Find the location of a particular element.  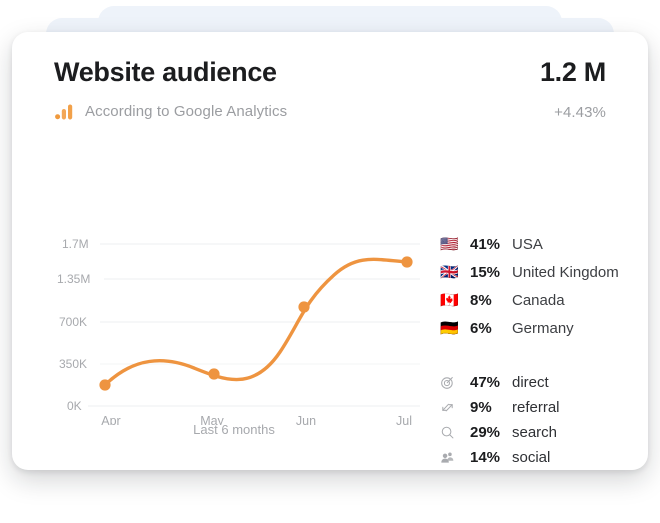

card-subtitle: According to Google Analytics is located at coordinates (186, 112).